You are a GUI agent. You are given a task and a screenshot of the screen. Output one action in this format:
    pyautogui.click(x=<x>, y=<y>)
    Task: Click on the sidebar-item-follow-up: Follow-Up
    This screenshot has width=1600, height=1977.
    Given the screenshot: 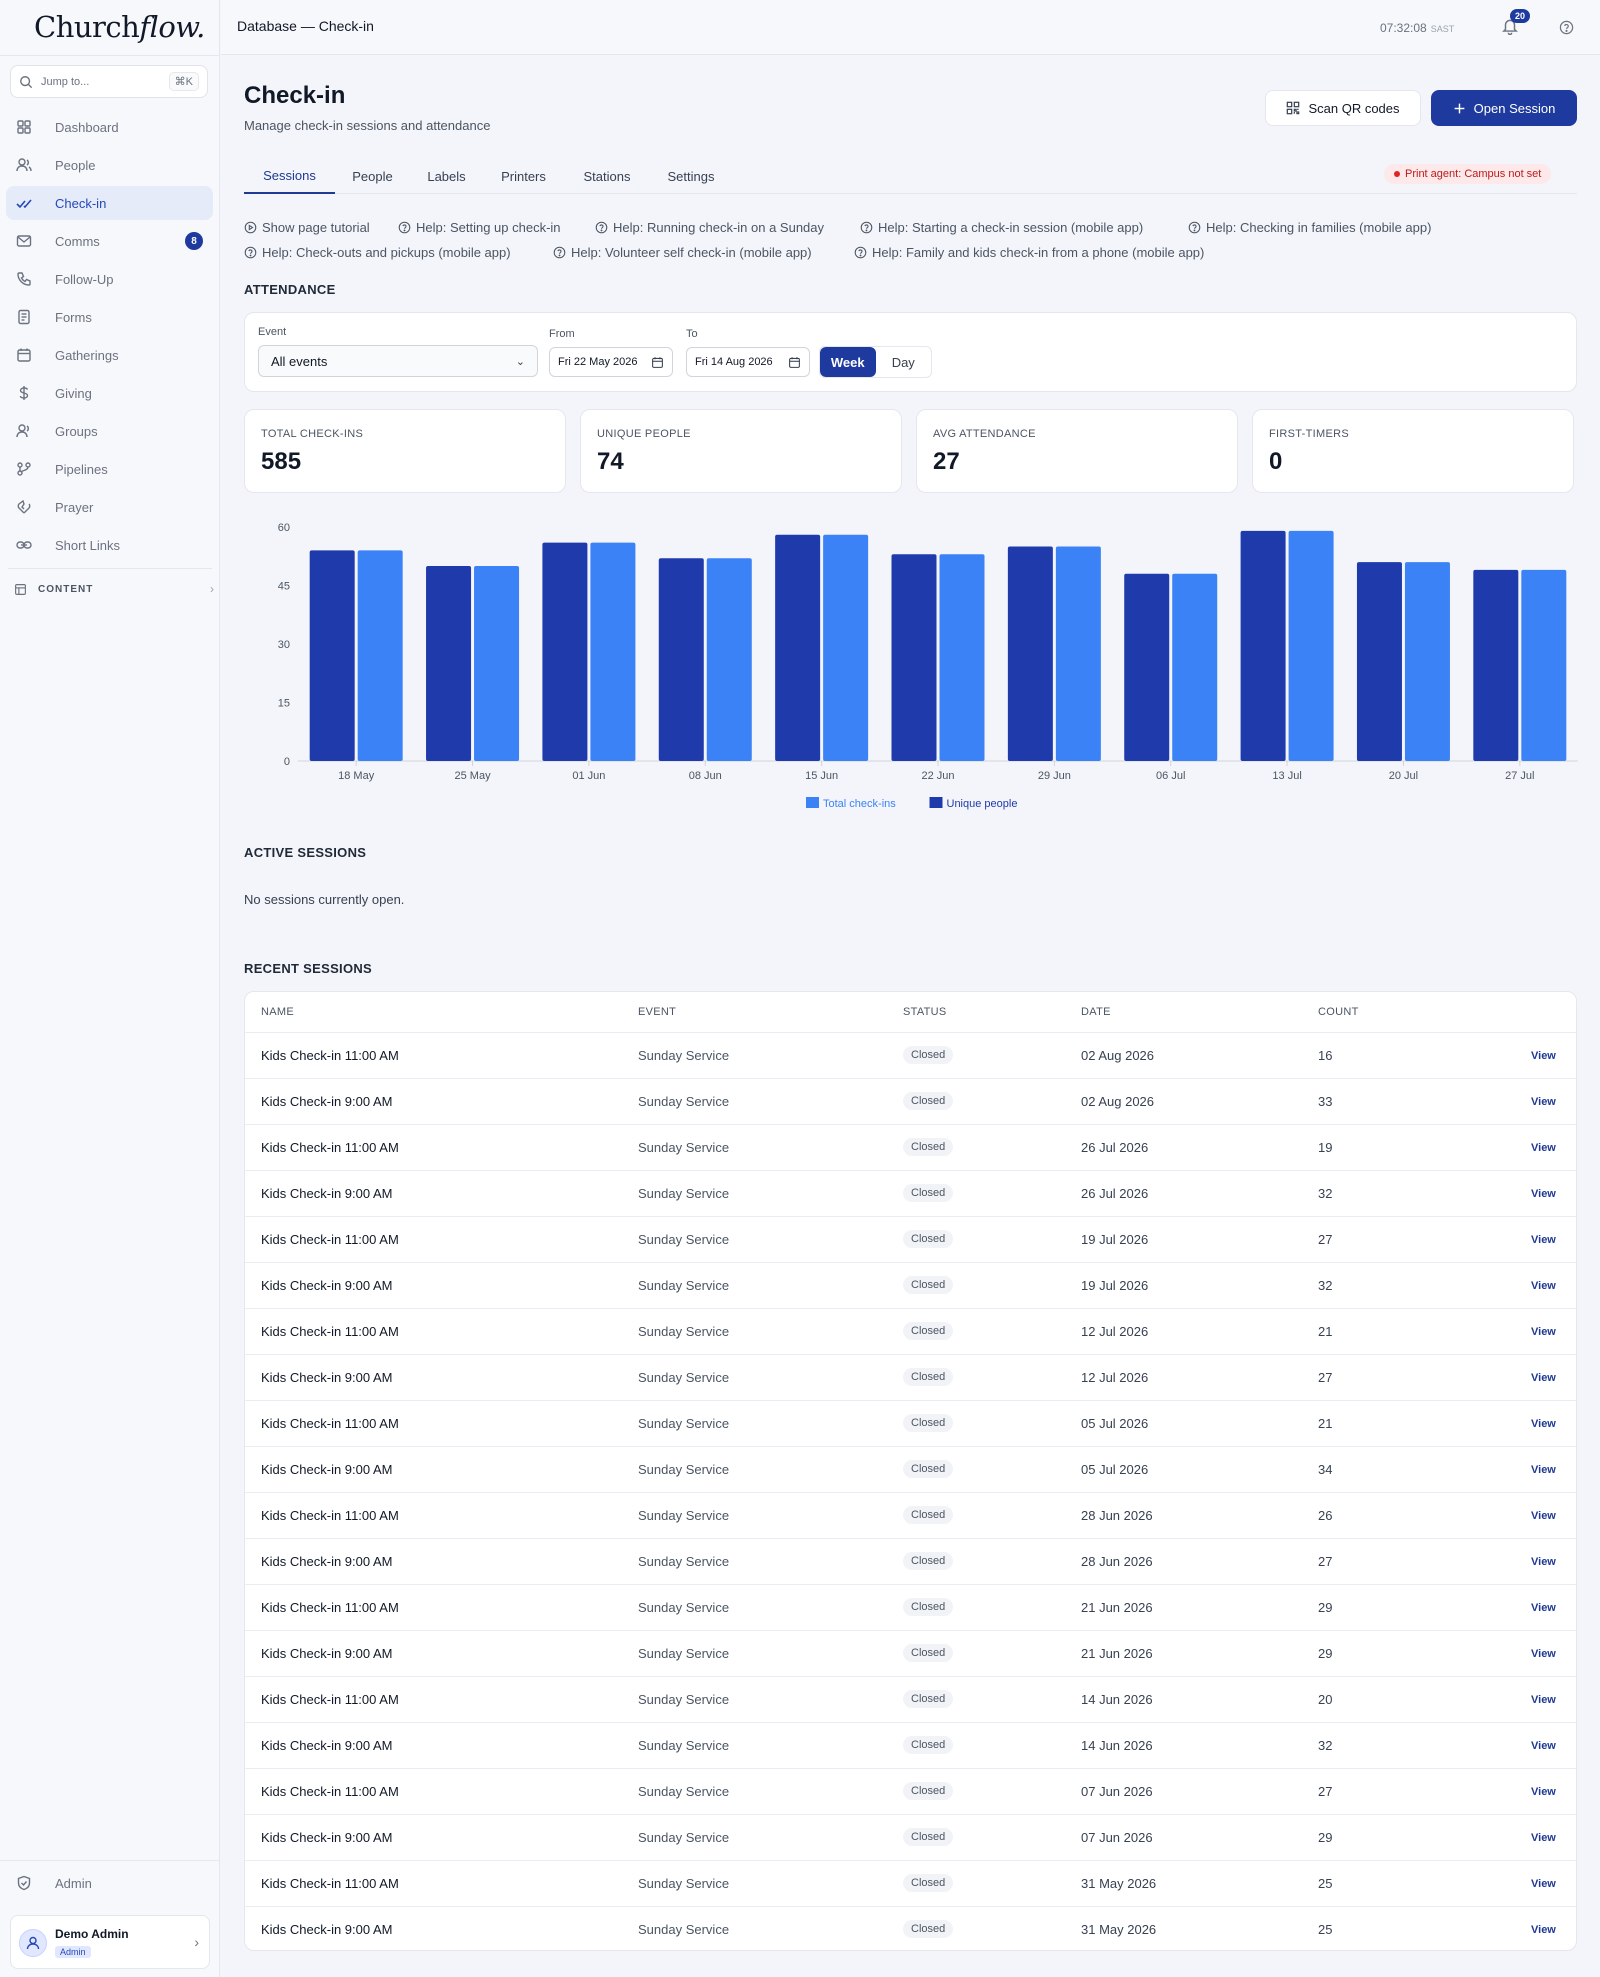 What is the action you would take?
    pyautogui.click(x=109, y=279)
    